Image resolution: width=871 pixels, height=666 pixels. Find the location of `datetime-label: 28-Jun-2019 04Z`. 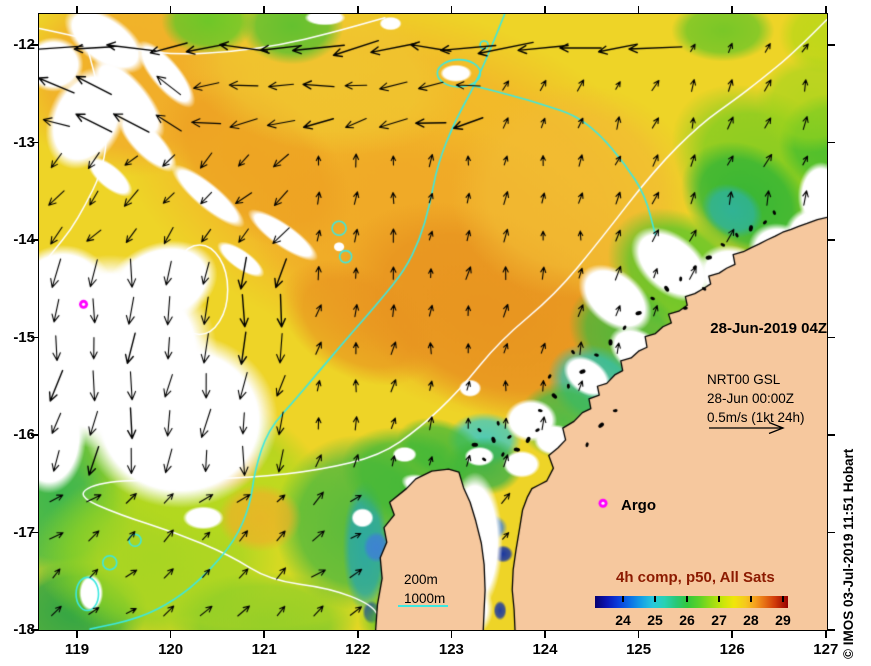

datetime-label: 28-Jun-2019 04Z is located at coordinates (768, 328).